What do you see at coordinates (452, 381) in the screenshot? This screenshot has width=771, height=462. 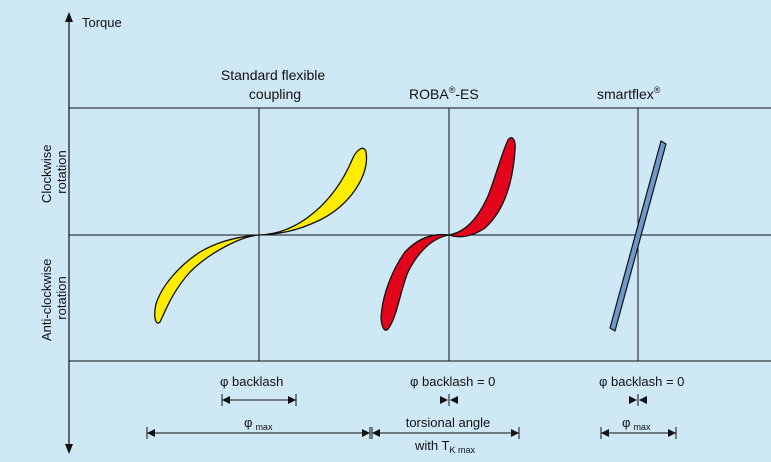 I see `roba-backlash-label: φ backlash = 0` at bounding box center [452, 381].